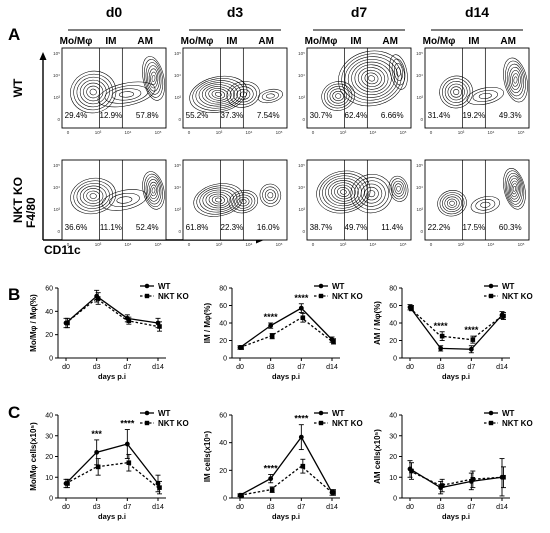  Describe the element at coordinates (43, 56) in the screenshot. I see `f480-arrow-head` at that location.